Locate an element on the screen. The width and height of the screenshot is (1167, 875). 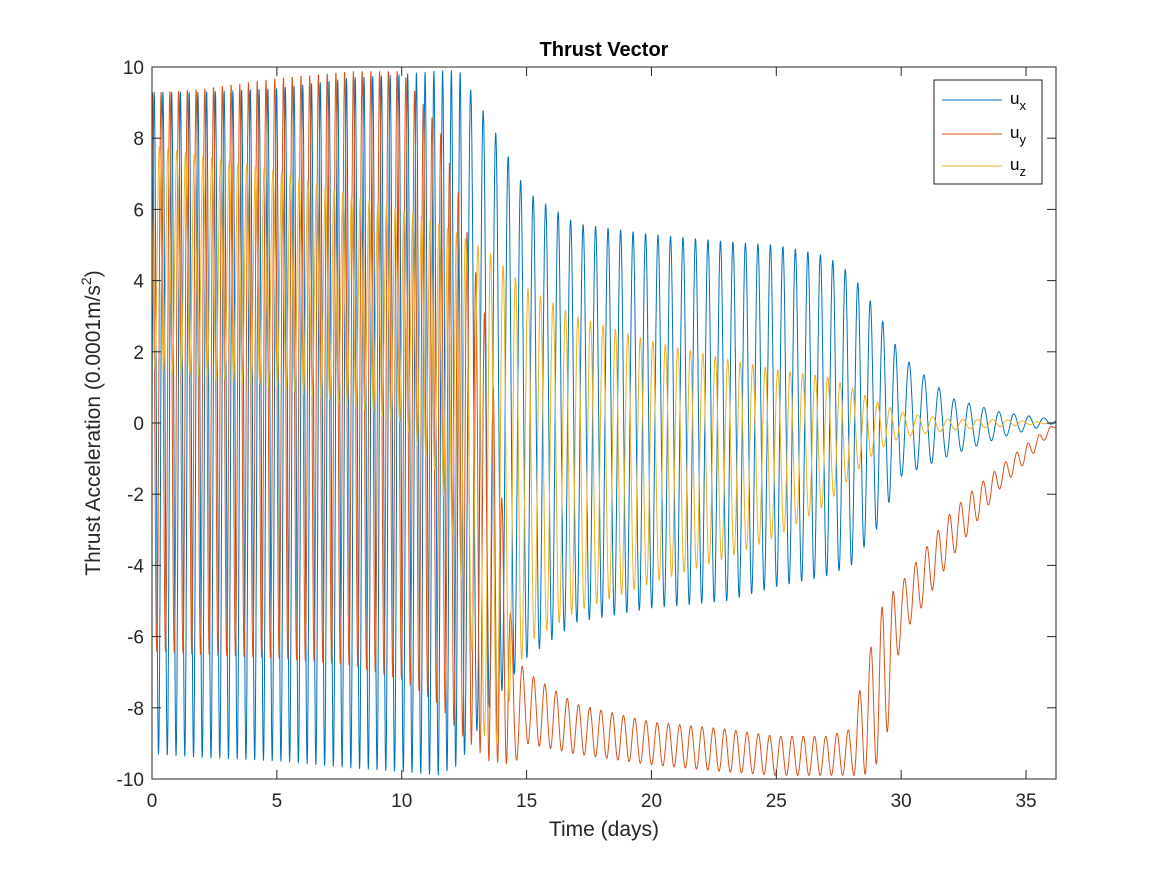
chart-title: Thrust Vector is located at coordinates (604, 50).